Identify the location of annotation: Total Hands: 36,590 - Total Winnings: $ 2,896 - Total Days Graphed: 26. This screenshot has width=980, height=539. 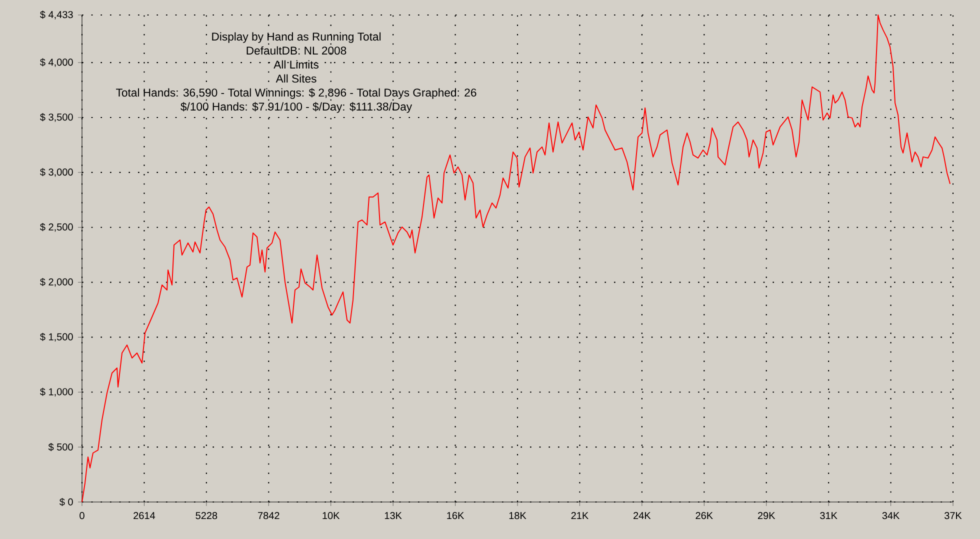
(296, 93).